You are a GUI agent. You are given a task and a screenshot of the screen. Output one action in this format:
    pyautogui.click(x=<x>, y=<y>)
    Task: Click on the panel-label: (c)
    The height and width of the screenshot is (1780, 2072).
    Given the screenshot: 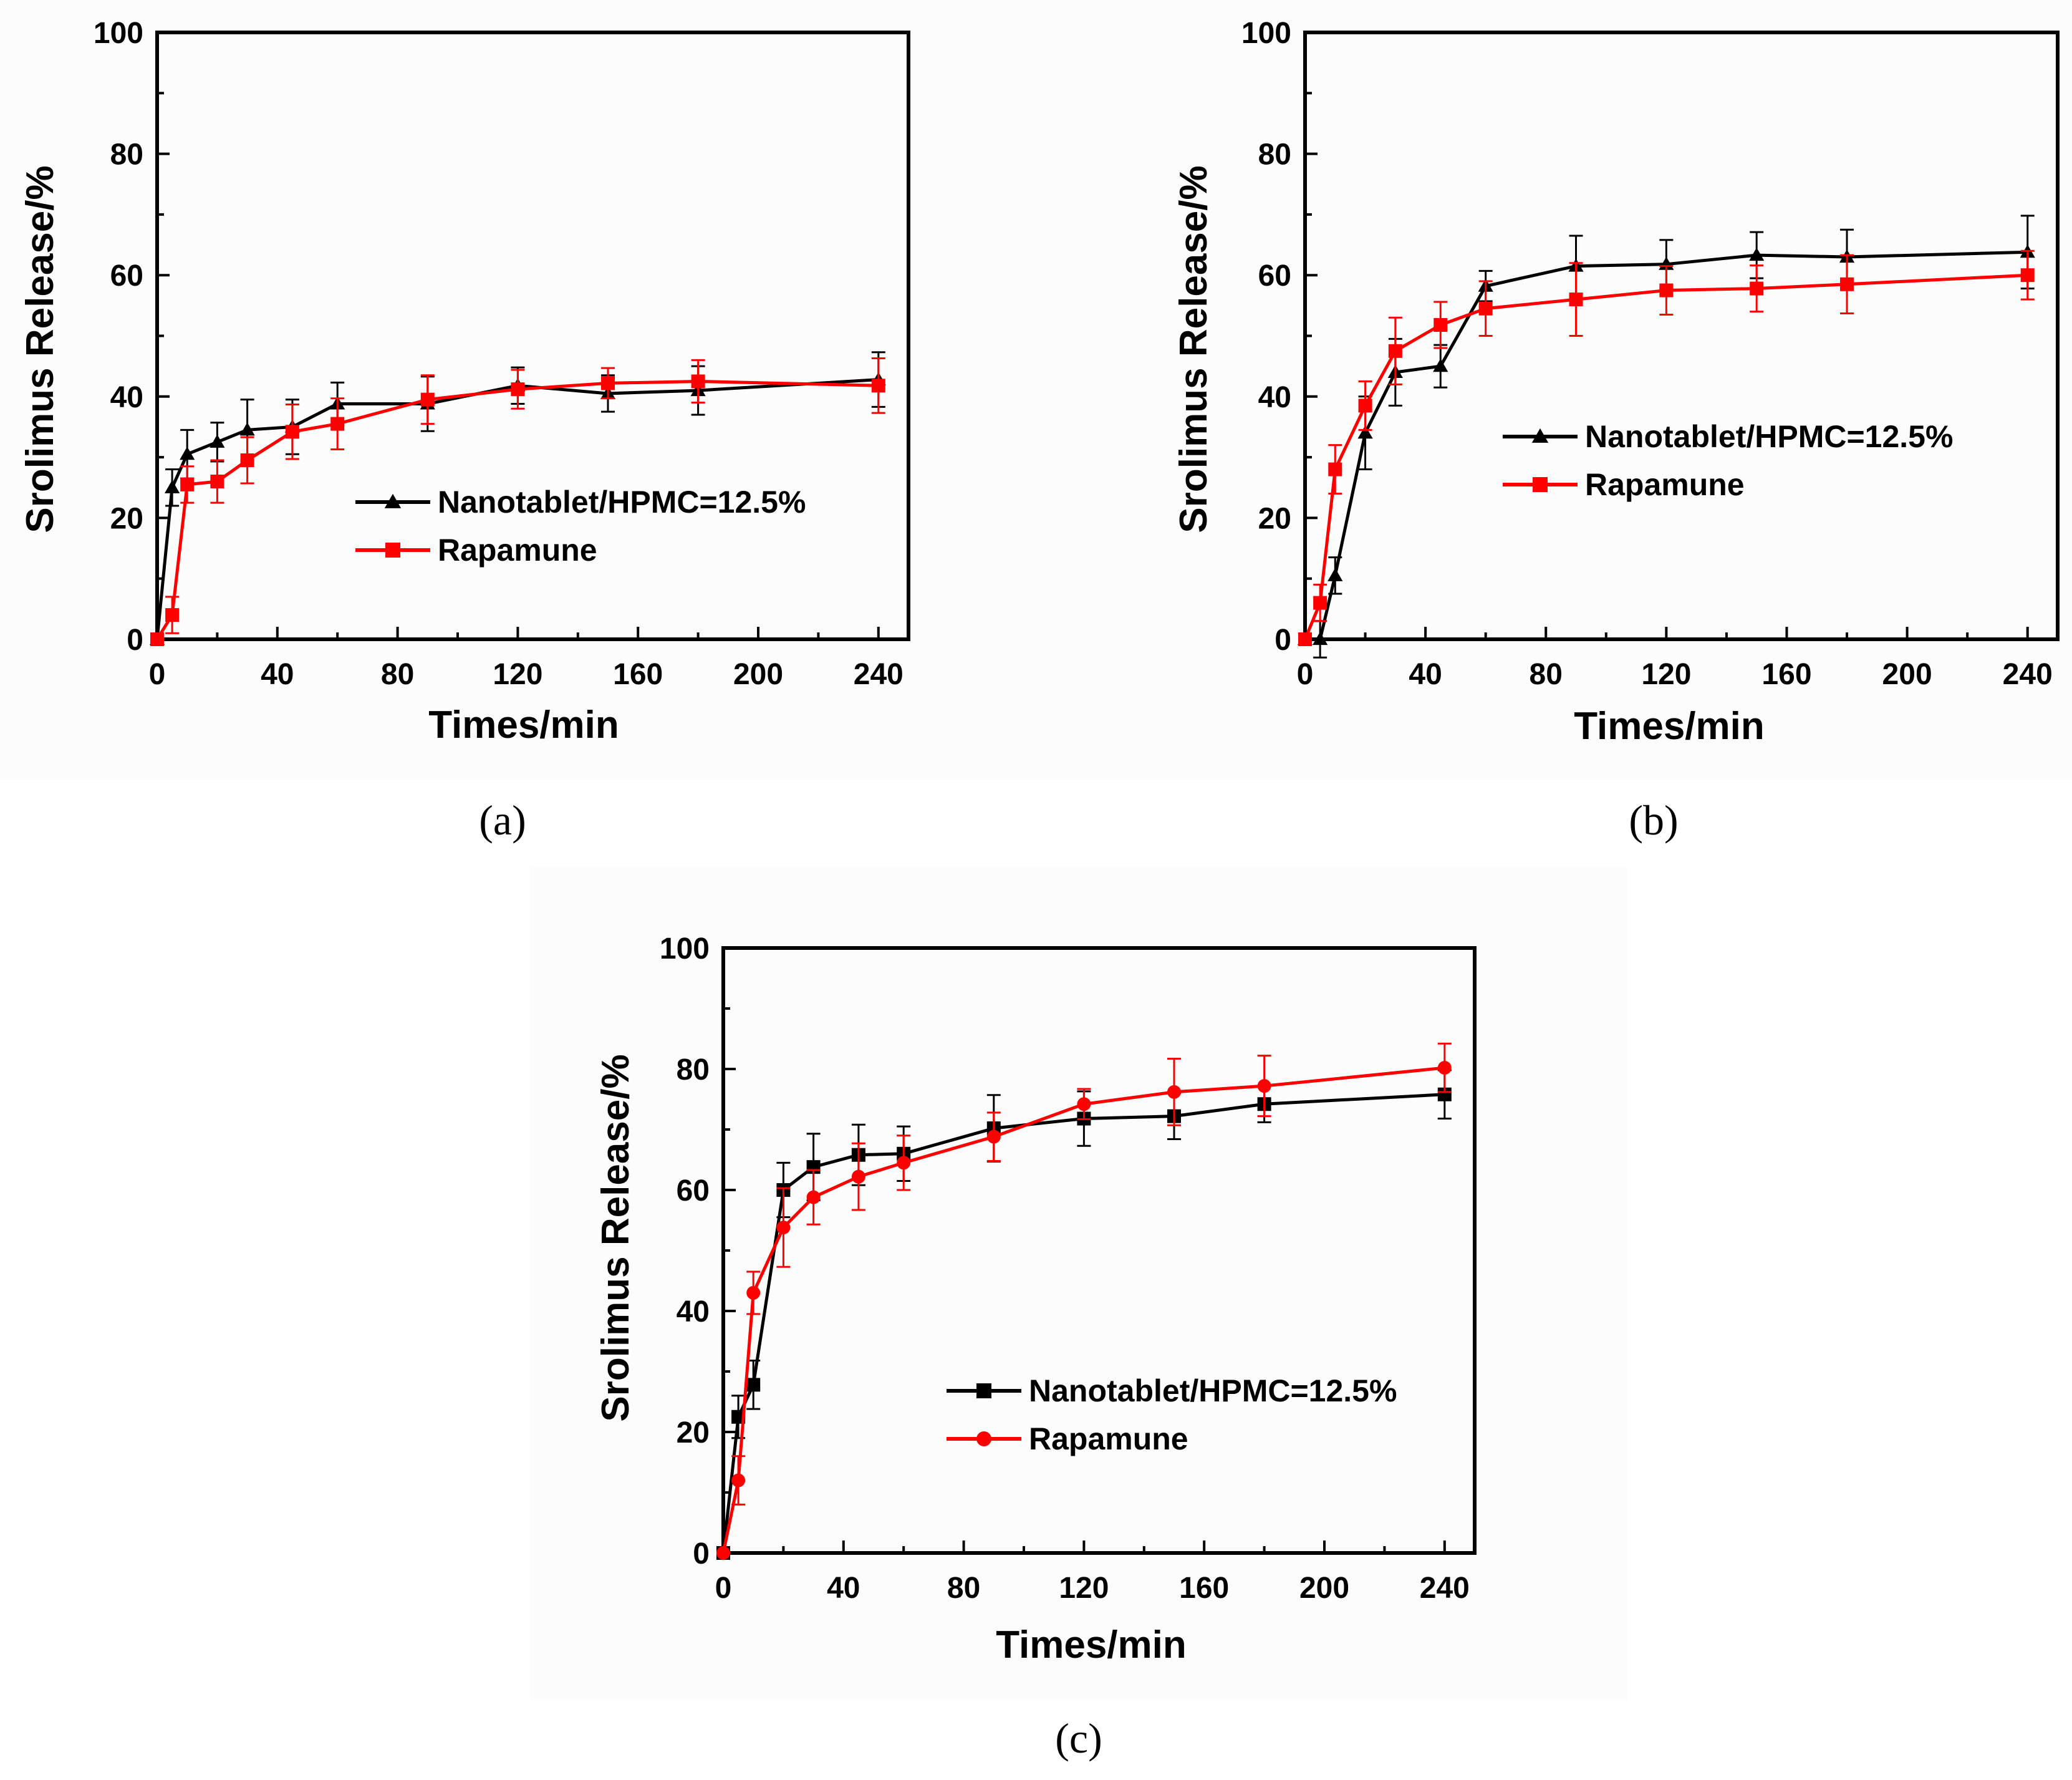 What is the action you would take?
    pyautogui.click(x=1078, y=1738)
    